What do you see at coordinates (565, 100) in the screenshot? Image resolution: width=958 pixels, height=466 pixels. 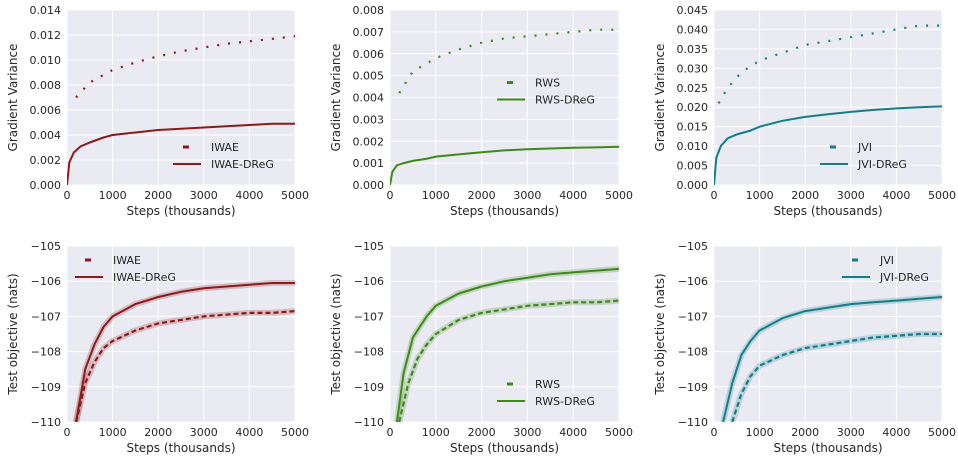 I see `legend-entry: RWS-DReG` at bounding box center [565, 100].